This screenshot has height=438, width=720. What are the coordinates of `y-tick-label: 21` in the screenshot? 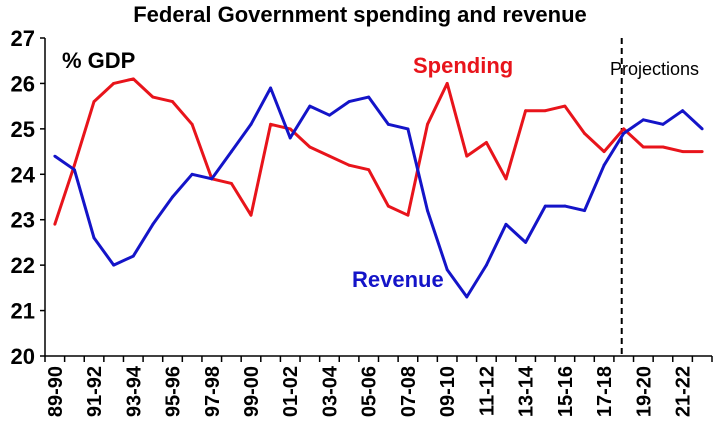 It's located at (23, 311).